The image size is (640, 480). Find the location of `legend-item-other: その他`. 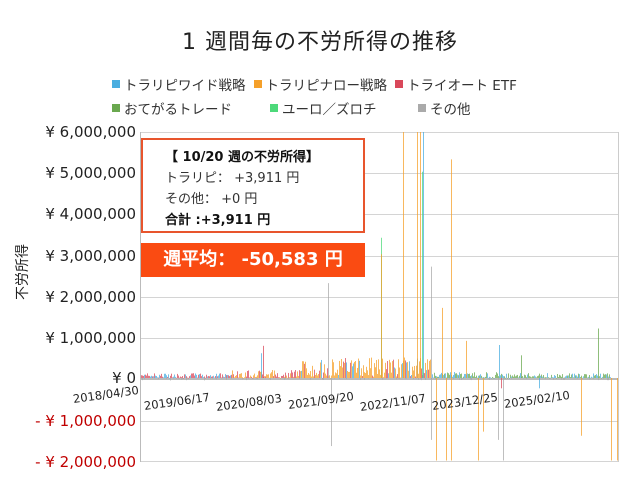

legend-item-other: その他 is located at coordinates (444, 108).